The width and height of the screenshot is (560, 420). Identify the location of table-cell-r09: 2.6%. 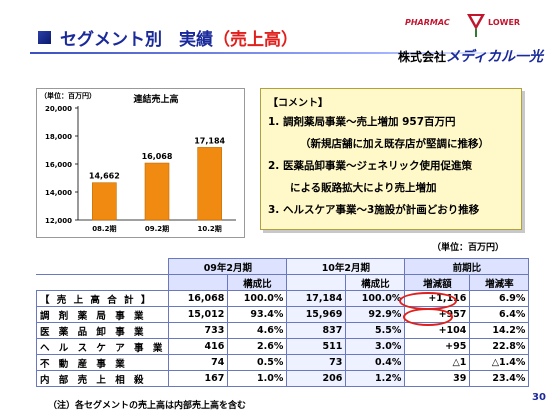
(257, 346).